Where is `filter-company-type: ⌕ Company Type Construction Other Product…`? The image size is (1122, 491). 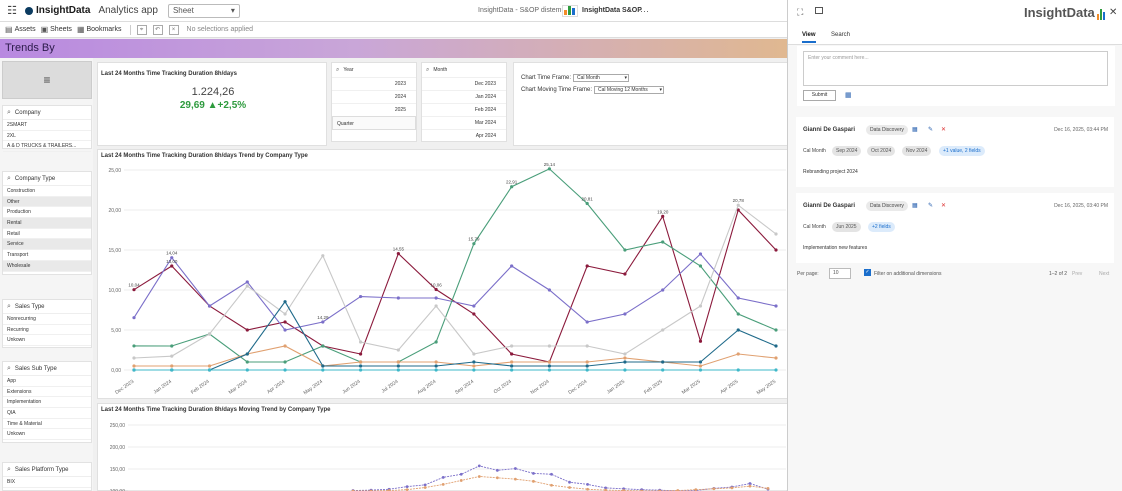
filter-company-type: ⌕ Company Type Construction Other Product… is located at coordinates (47, 223).